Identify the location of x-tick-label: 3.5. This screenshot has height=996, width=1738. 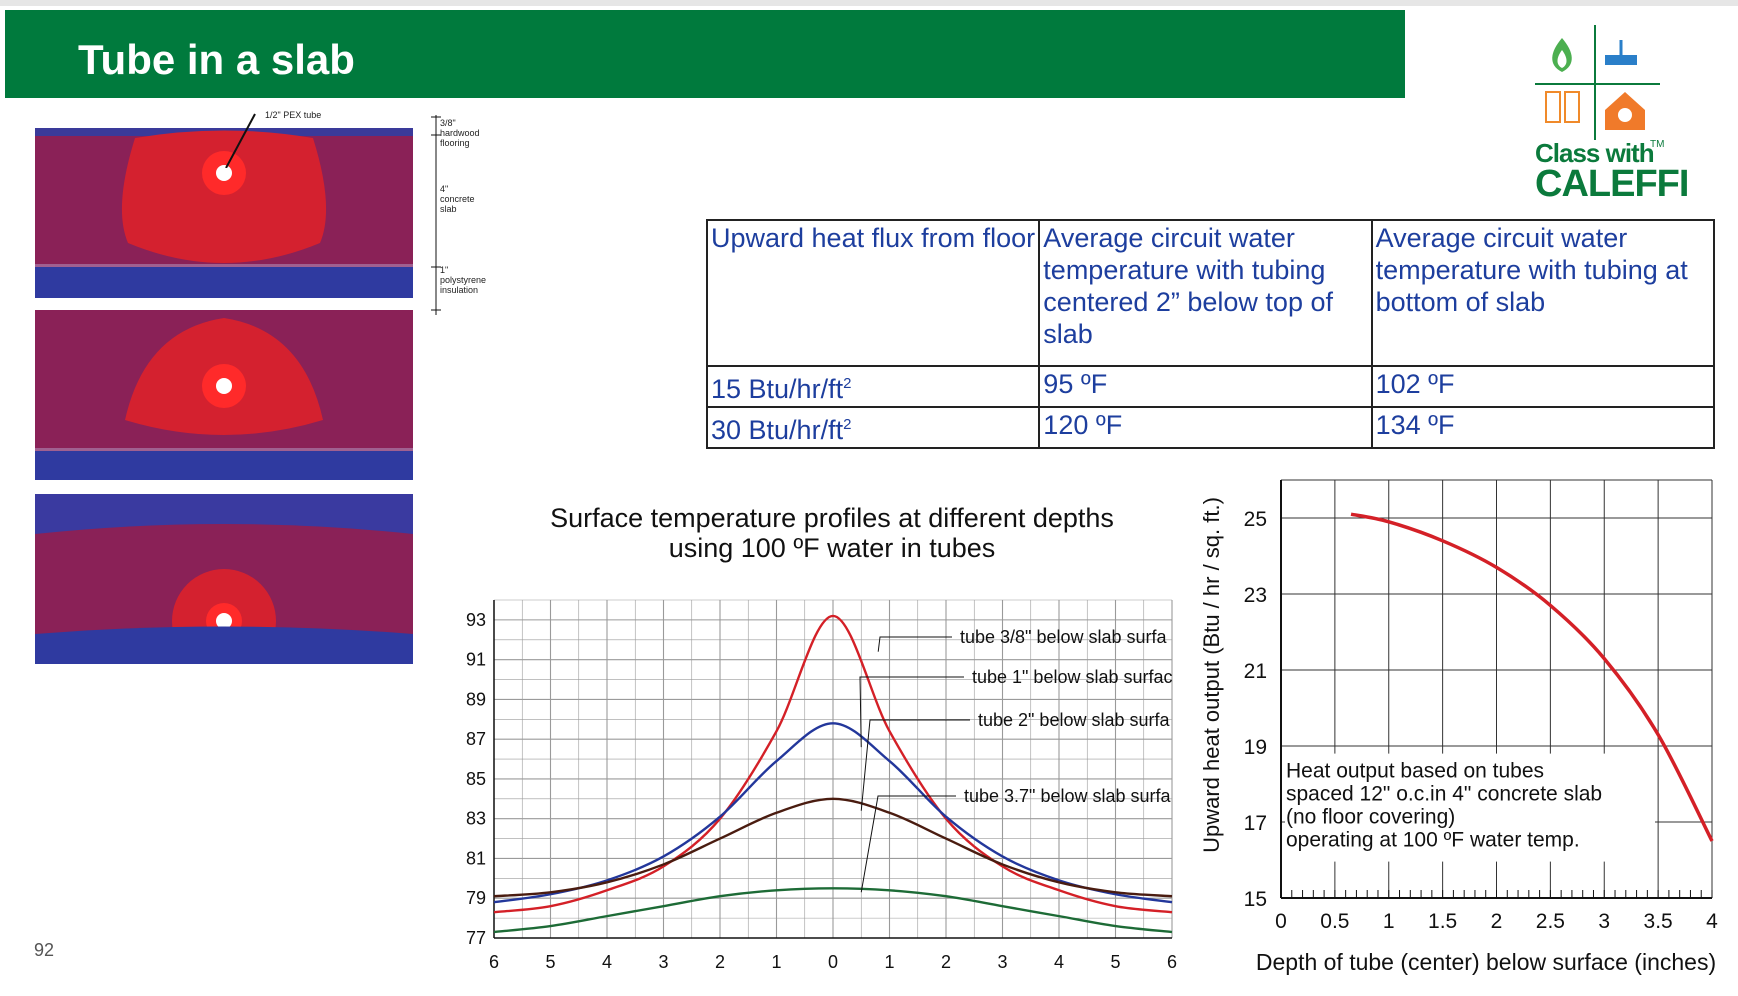
(1658, 921).